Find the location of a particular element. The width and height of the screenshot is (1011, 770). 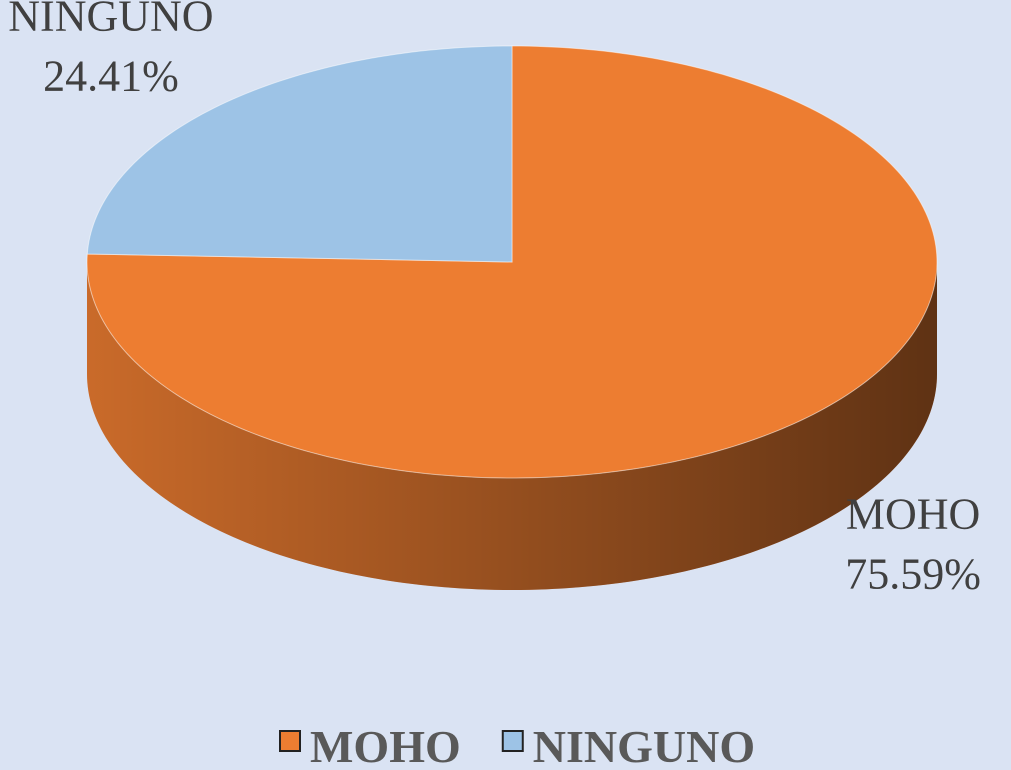

data-label: NINGUNO 24.41% is located at coordinates (110, 50).